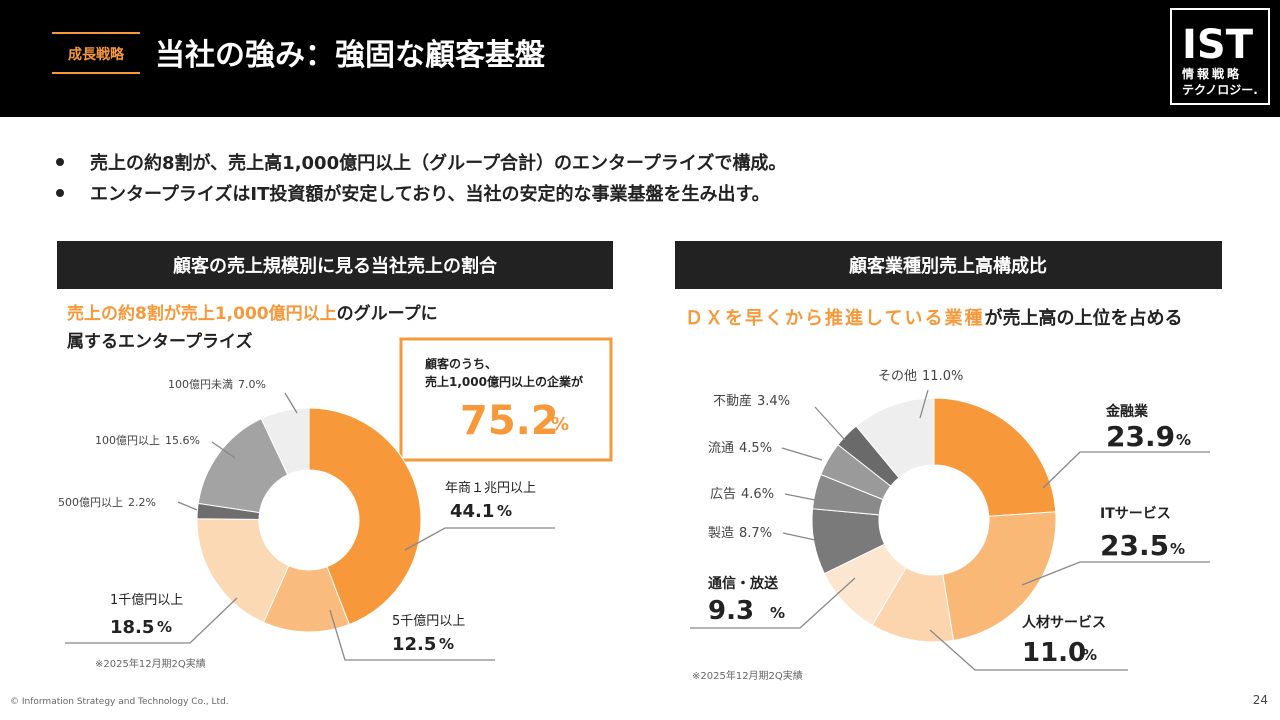 This screenshot has height=720, width=1280. I want to click on label-small: 広告 4.6%, so click(742, 494).